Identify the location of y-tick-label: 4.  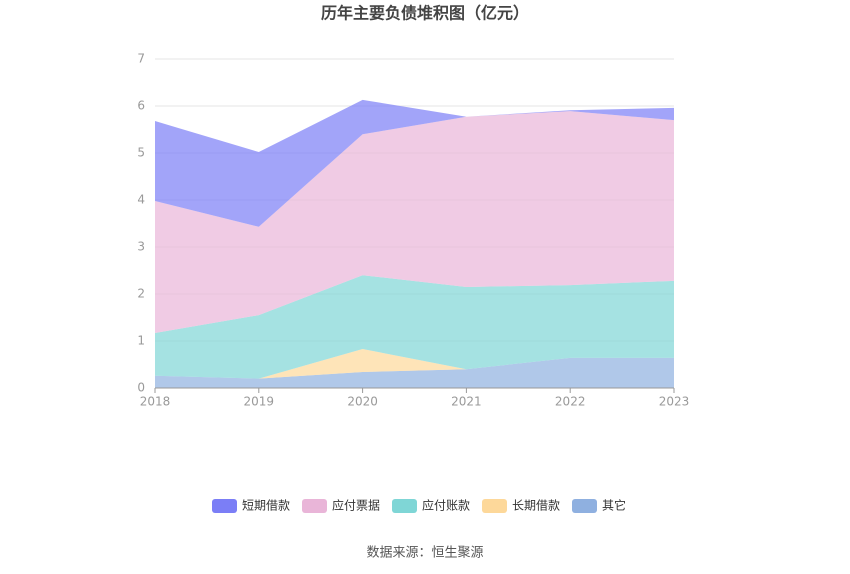
(141, 200).